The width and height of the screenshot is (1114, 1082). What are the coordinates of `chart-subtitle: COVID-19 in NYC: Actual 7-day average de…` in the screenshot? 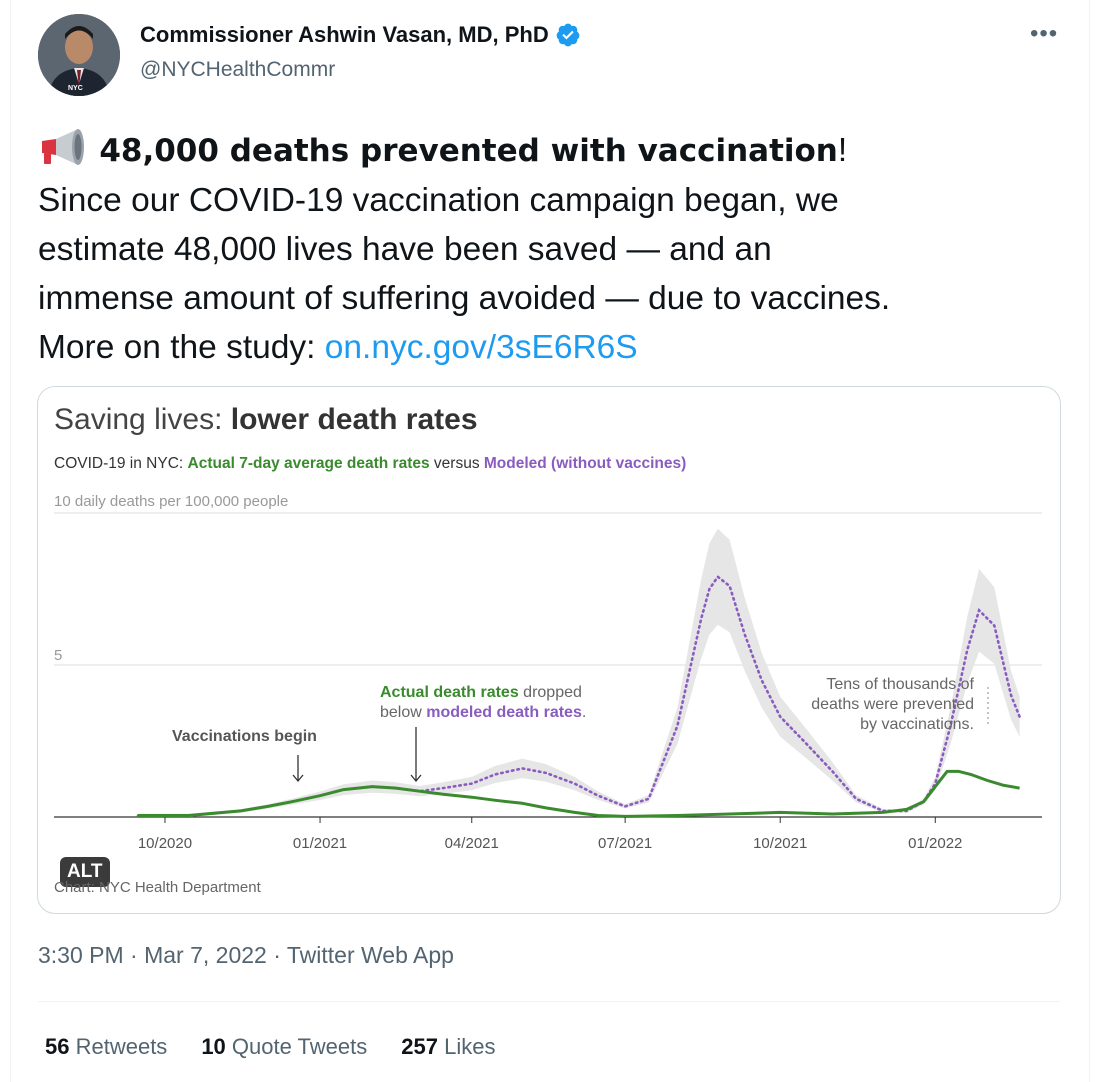 It's located at (370, 463).